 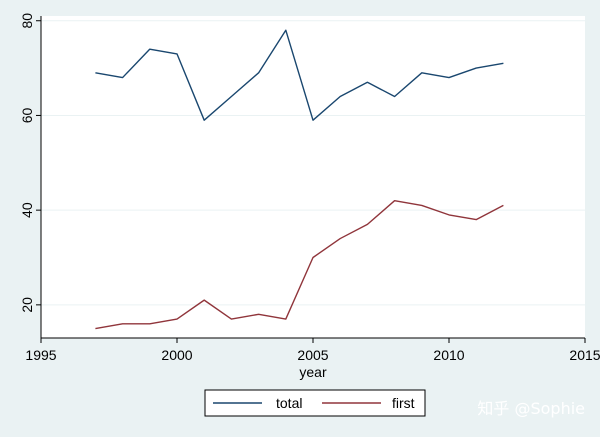 What do you see at coordinates (27, 21) in the screenshot?
I see `y-tick-label: 80` at bounding box center [27, 21].